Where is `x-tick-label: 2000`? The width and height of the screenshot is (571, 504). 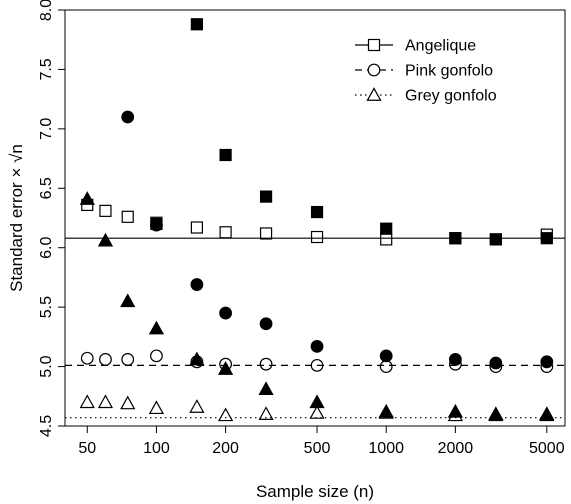
x-tick-label: 2000 is located at coordinates (456, 448).